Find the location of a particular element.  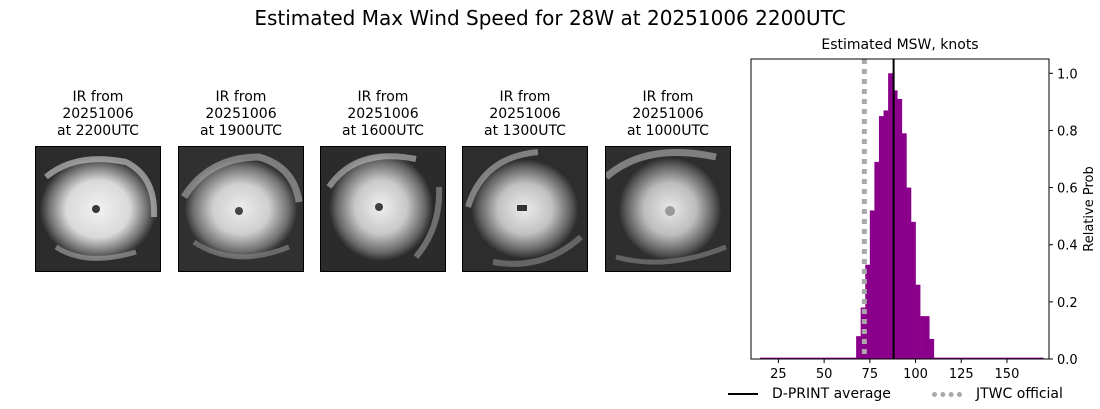

histogram-title: Estimated MSW, knots is located at coordinates (900, 45).